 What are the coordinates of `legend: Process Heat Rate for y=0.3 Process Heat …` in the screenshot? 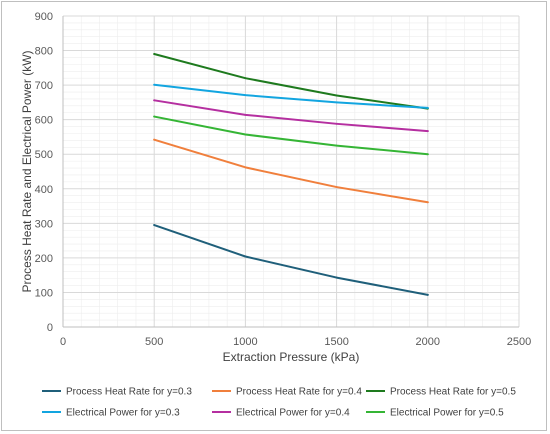 It's located at (279, 403).